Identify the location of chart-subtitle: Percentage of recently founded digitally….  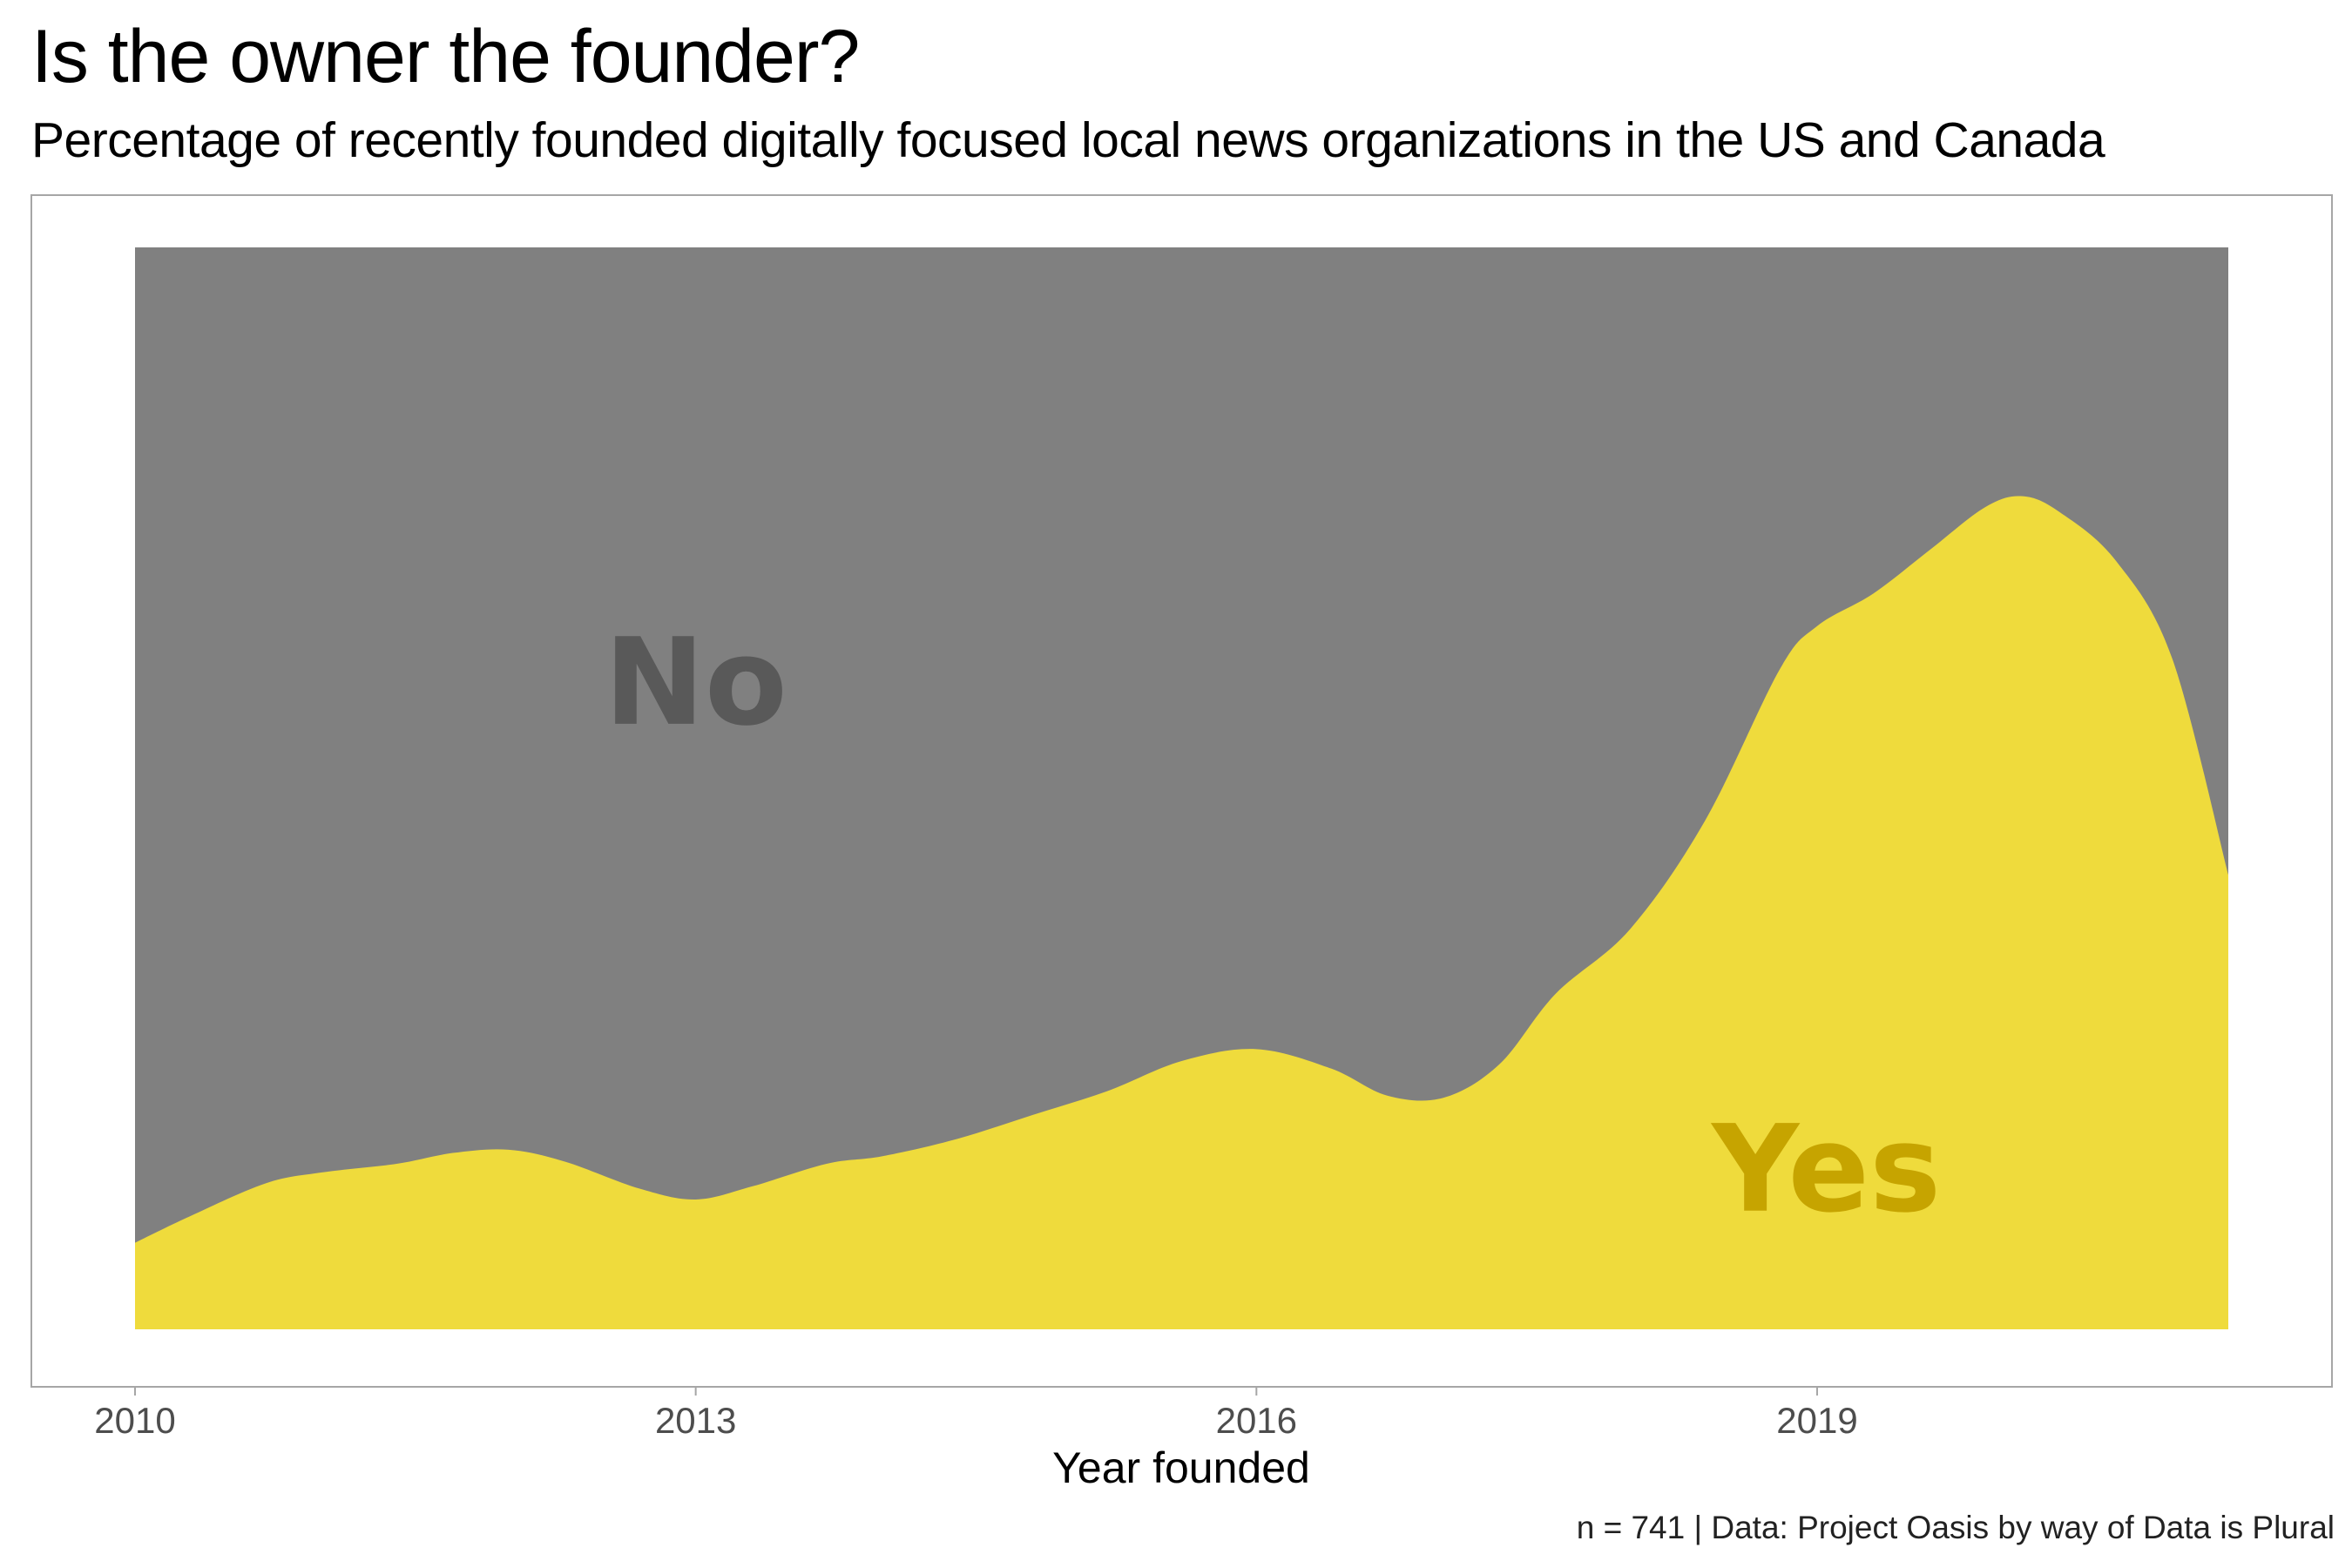
(1068, 140).